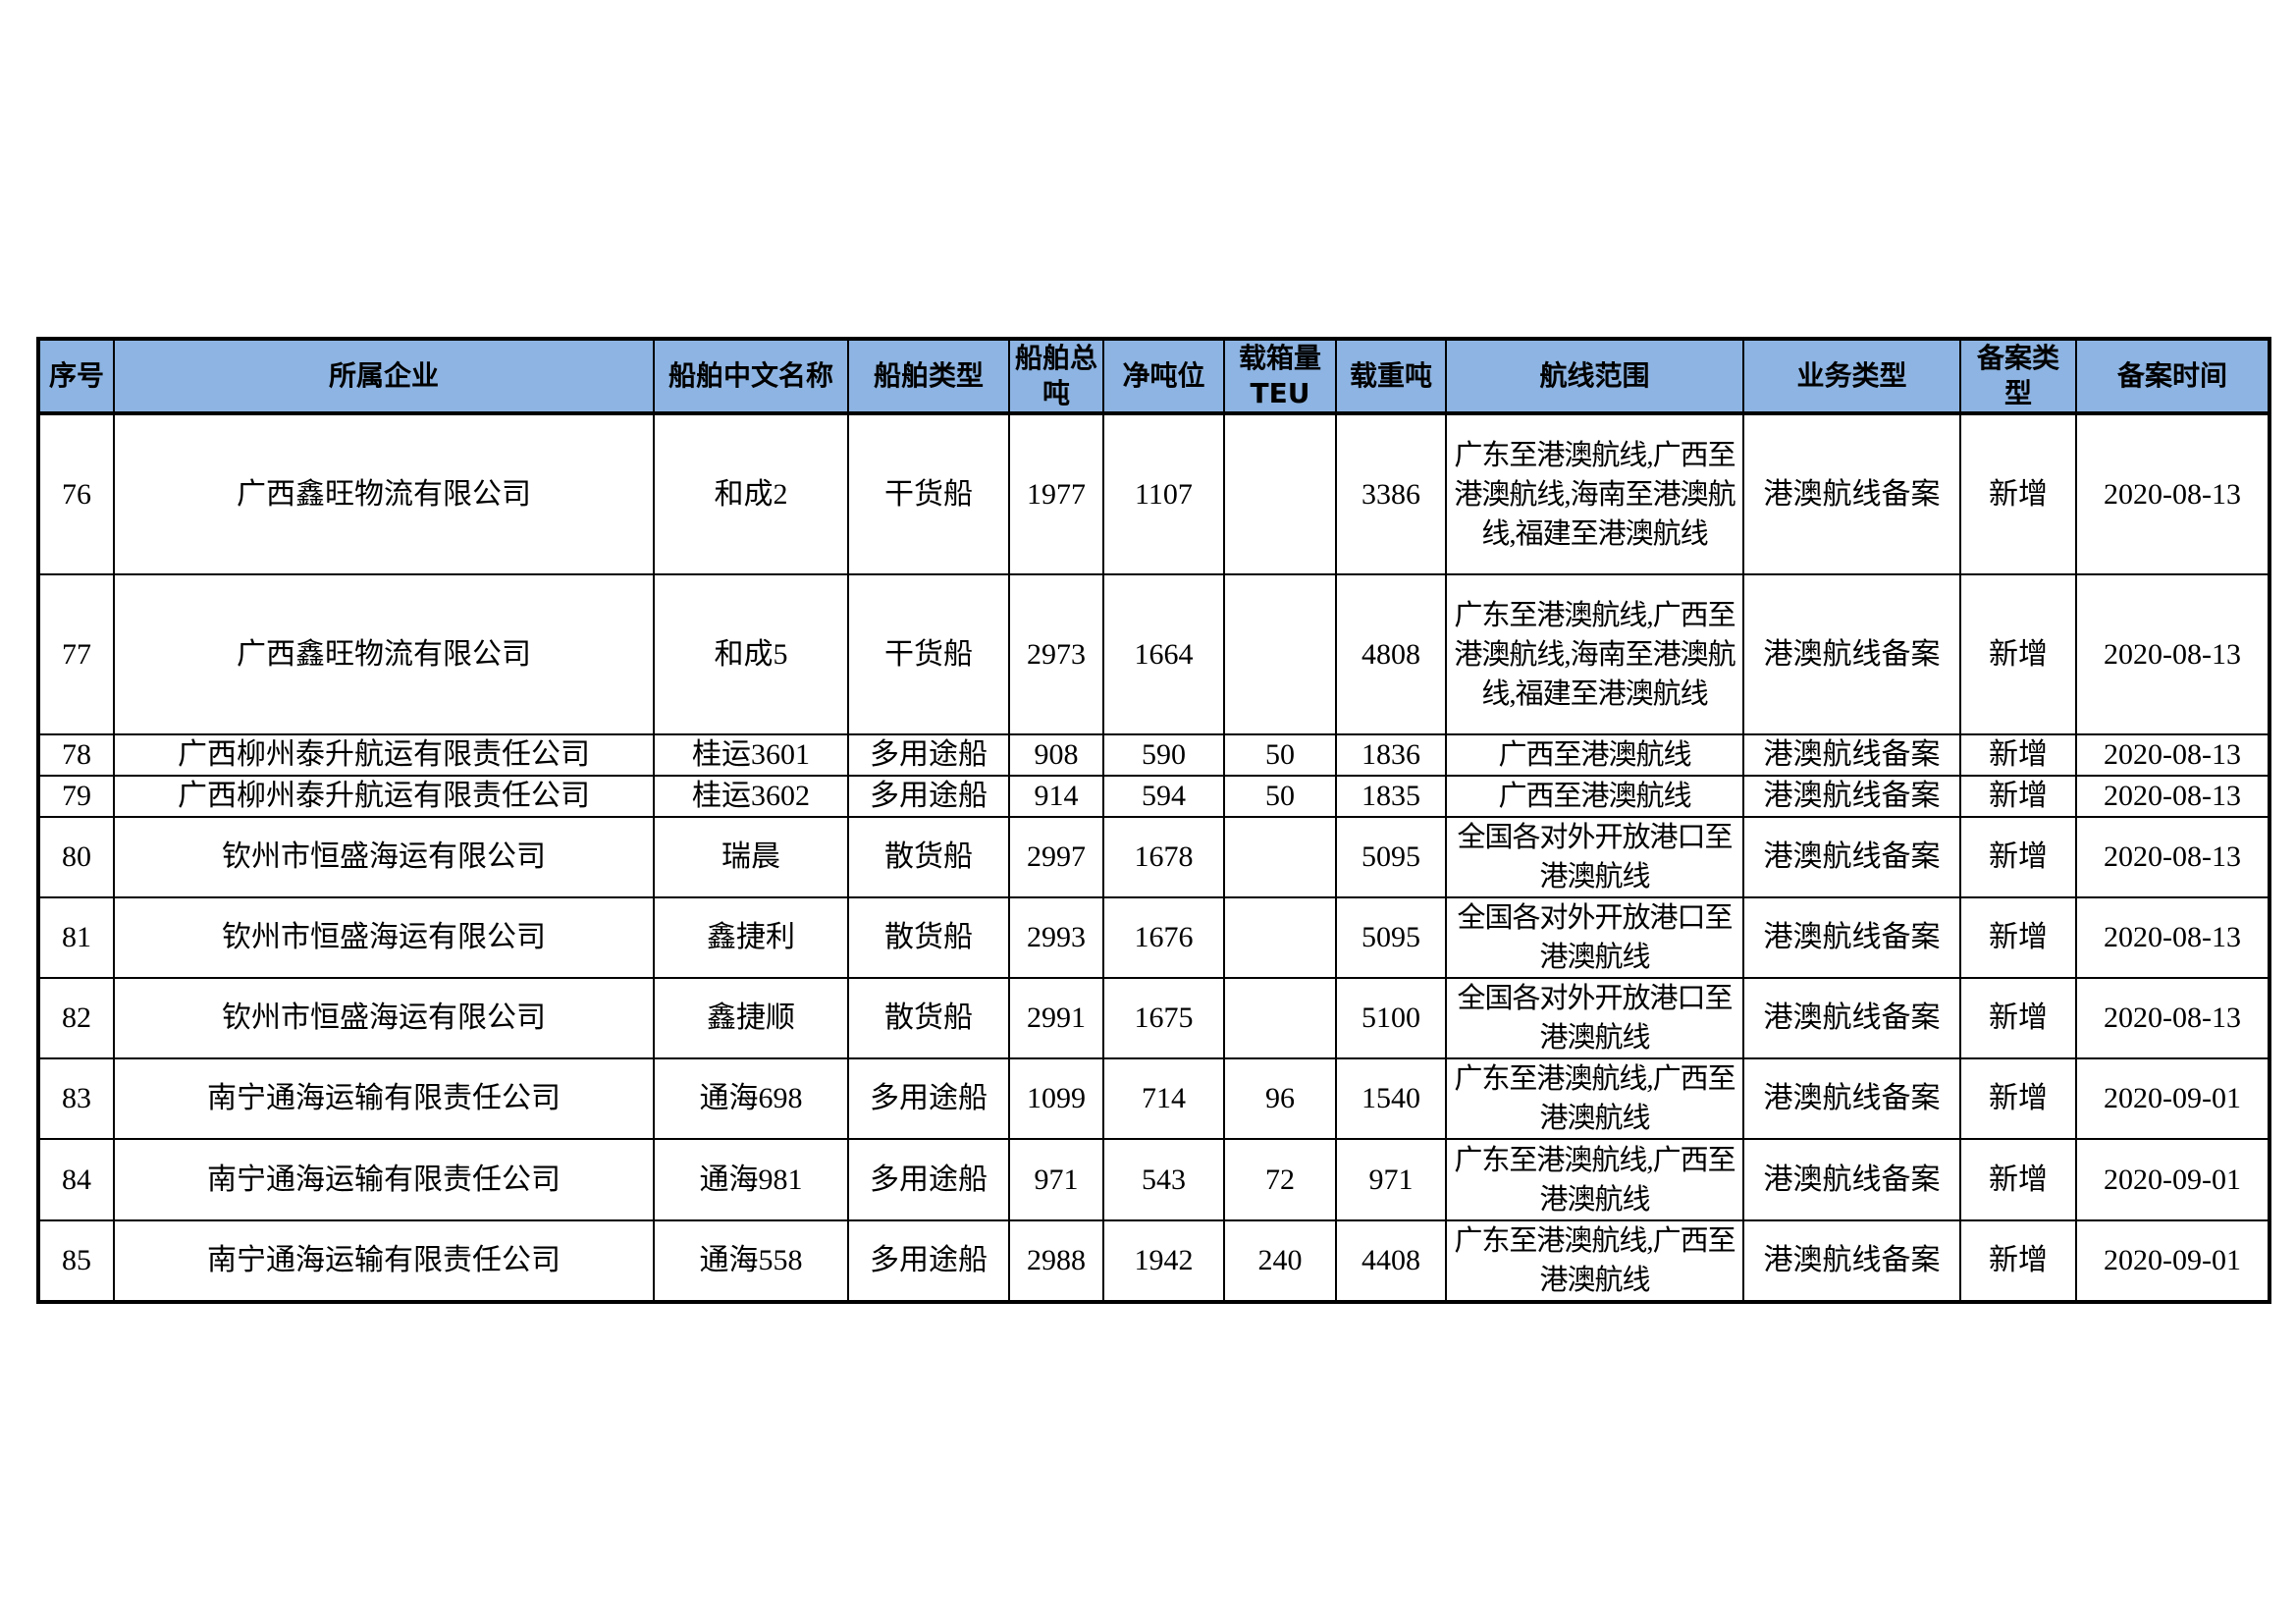  I want to click on cell-deadweight: 1836, so click(1391, 755).